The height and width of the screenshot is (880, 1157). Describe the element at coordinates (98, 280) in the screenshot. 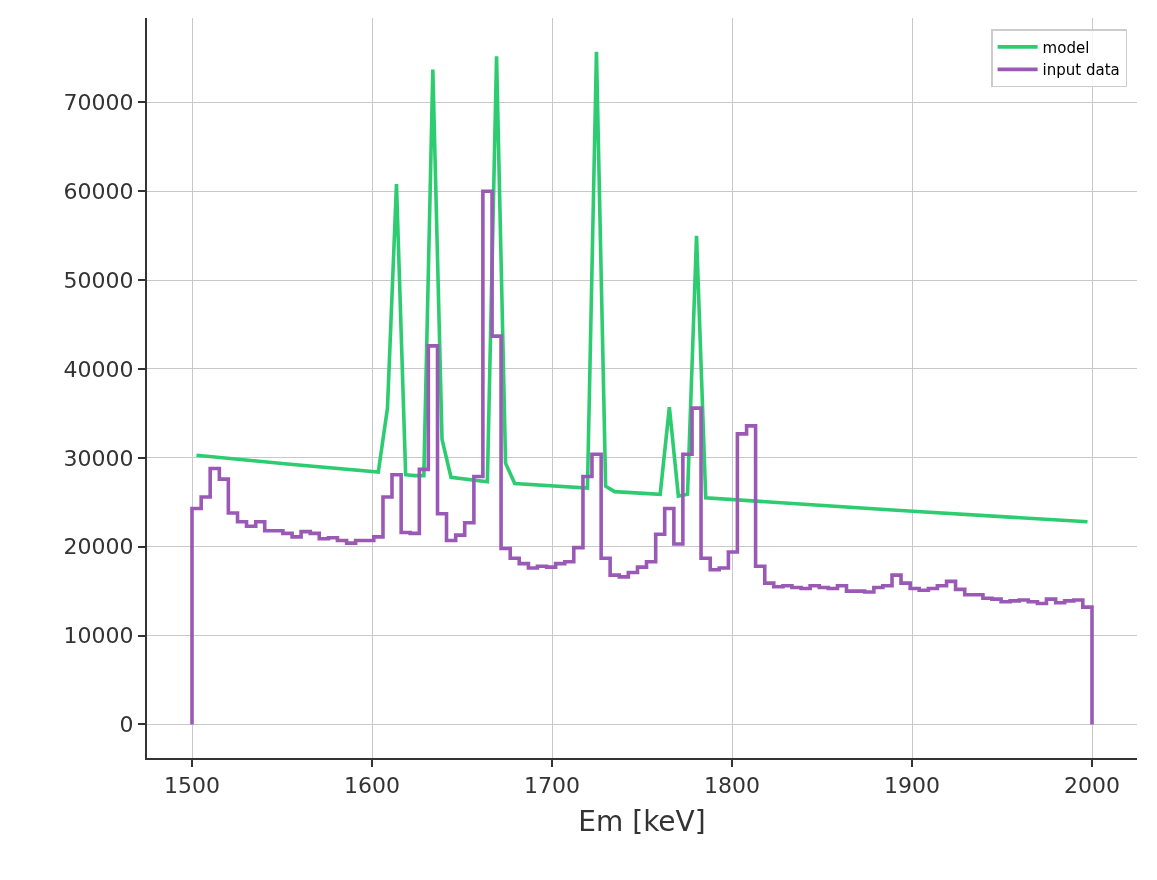

I see `y-tick-label: 50000` at that location.